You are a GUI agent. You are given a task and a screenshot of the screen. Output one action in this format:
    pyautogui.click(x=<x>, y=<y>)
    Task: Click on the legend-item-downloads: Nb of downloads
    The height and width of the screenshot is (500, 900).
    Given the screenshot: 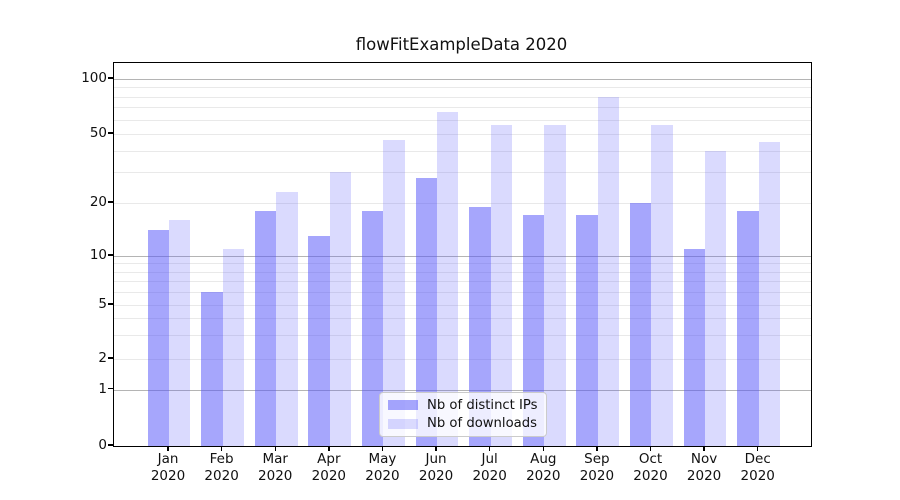 What is the action you would take?
    pyautogui.click(x=463, y=424)
    